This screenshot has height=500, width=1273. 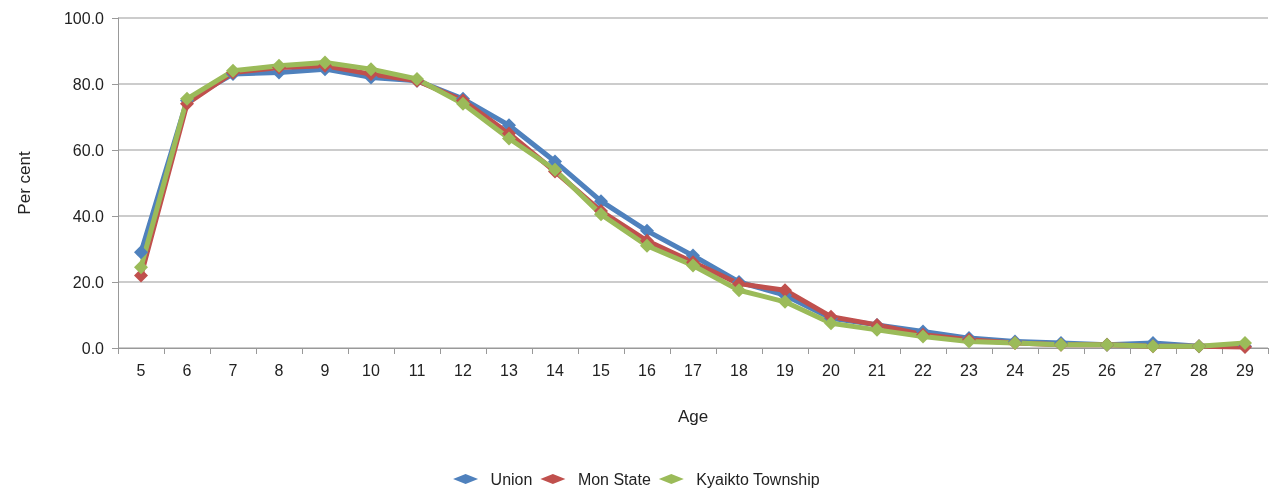 I want to click on x-tick-label: 5, so click(x=141, y=370).